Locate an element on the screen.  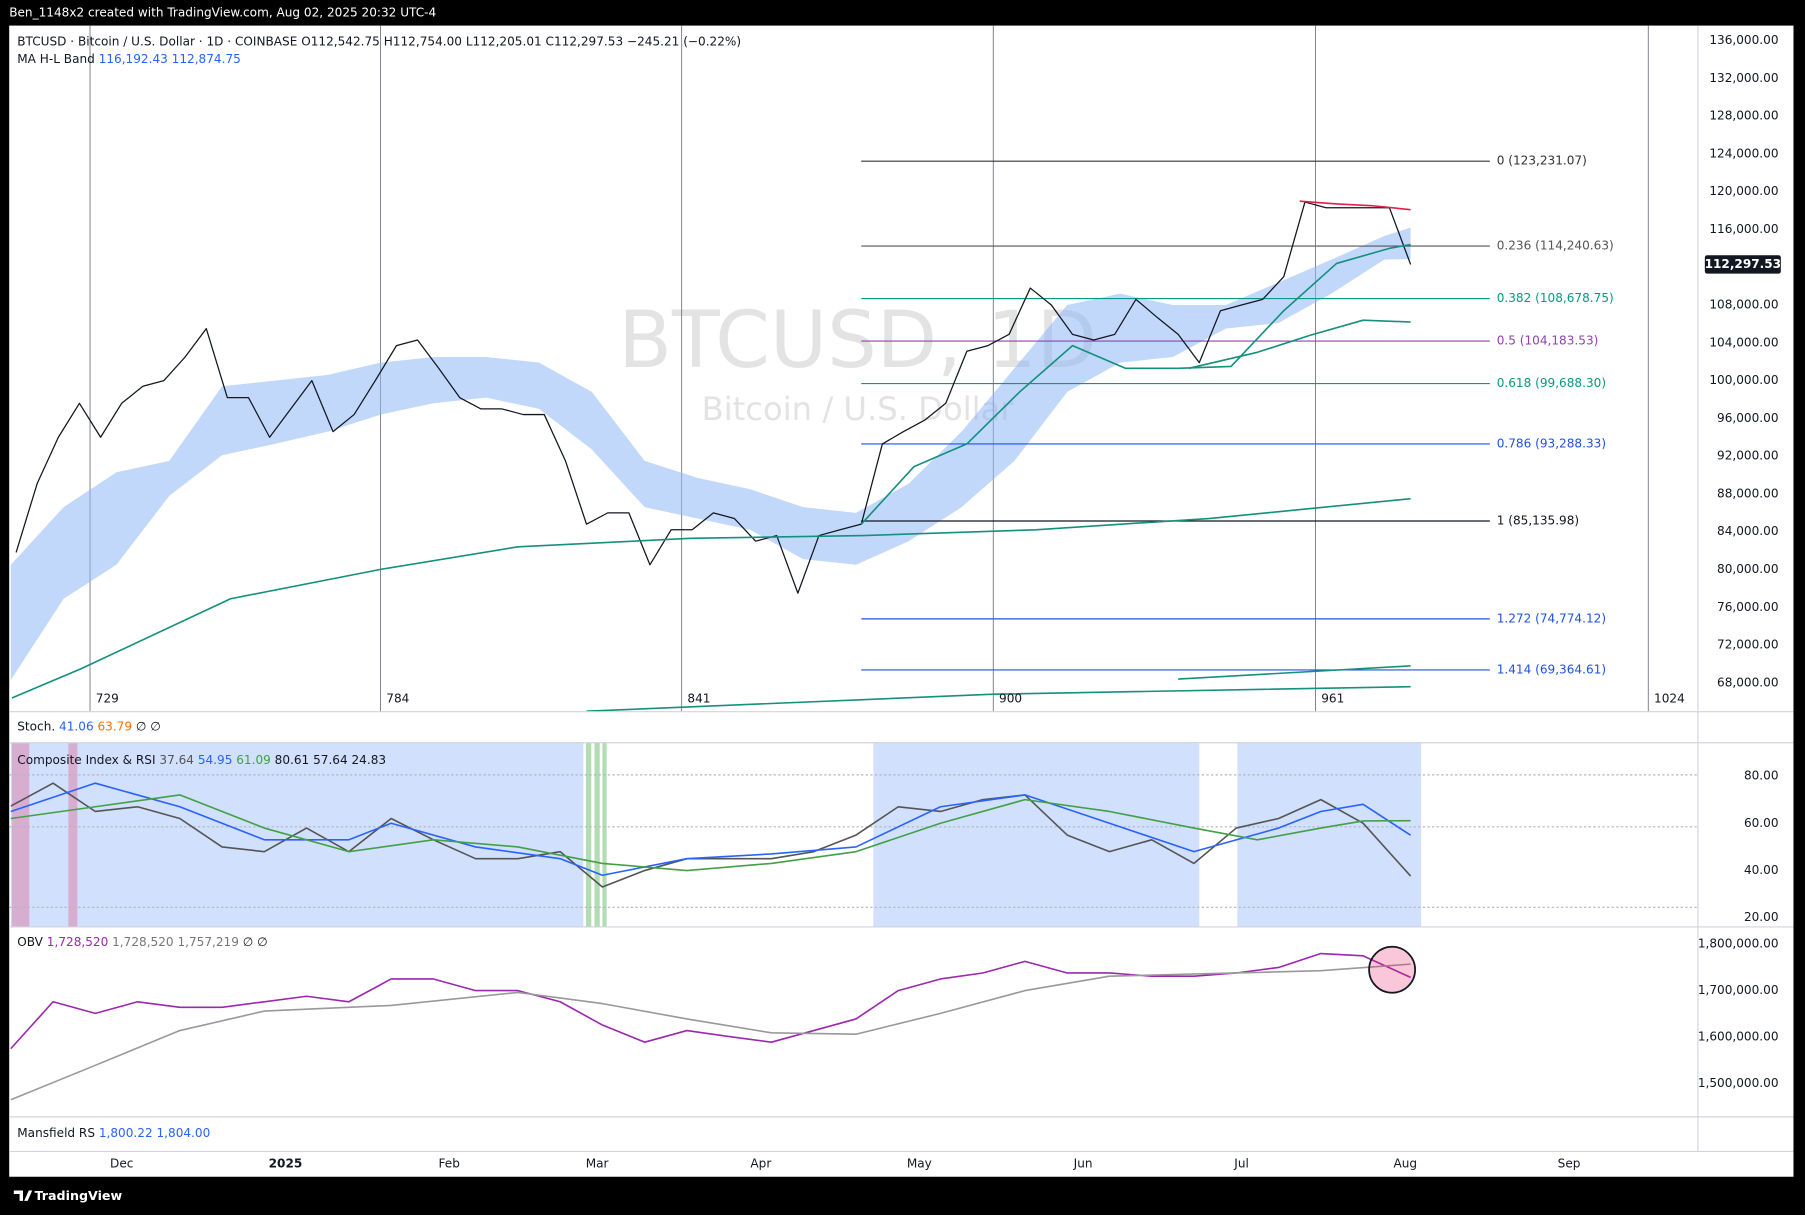
obv-pane is located at coordinates (713, 1023).